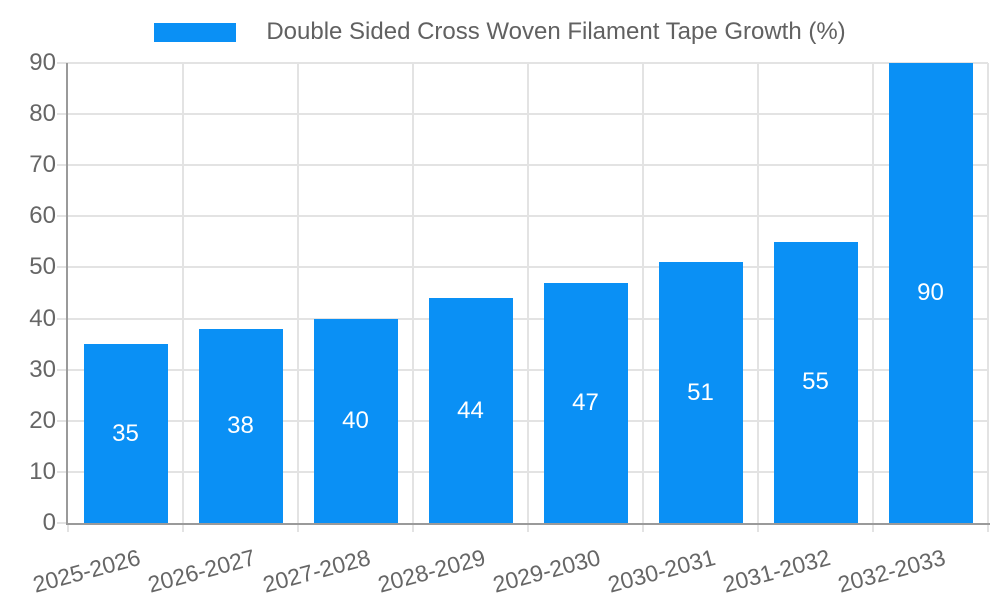 The width and height of the screenshot is (1000, 600). What do you see at coordinates (49, 522) in the screenshot?
I see `y-tick-label: 0` at bounding box center [49, 522].